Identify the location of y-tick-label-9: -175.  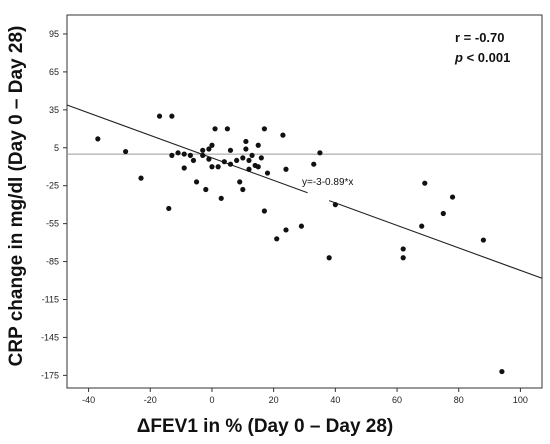
(50, 375).